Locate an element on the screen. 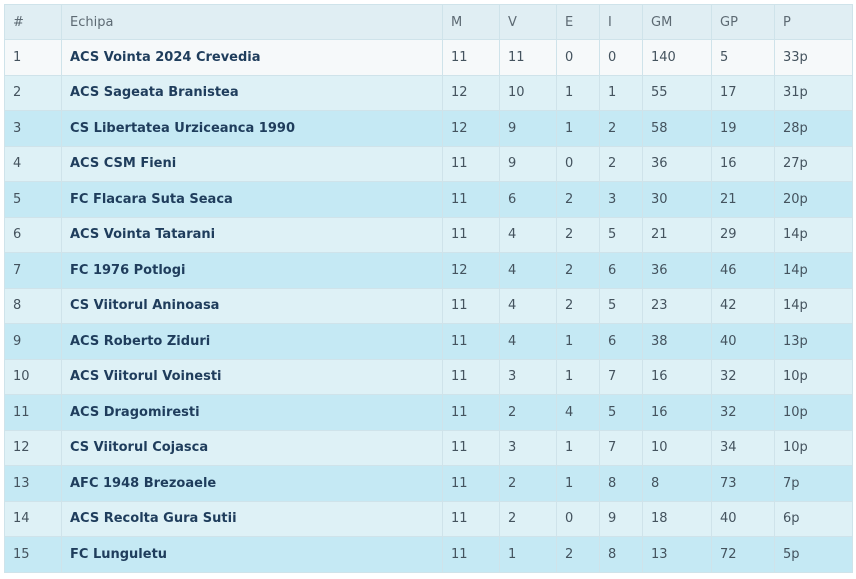 Image resolution: width=856 pixels, height=579 pixels. cell-losses: 3 is located at coordinates (621, 199).